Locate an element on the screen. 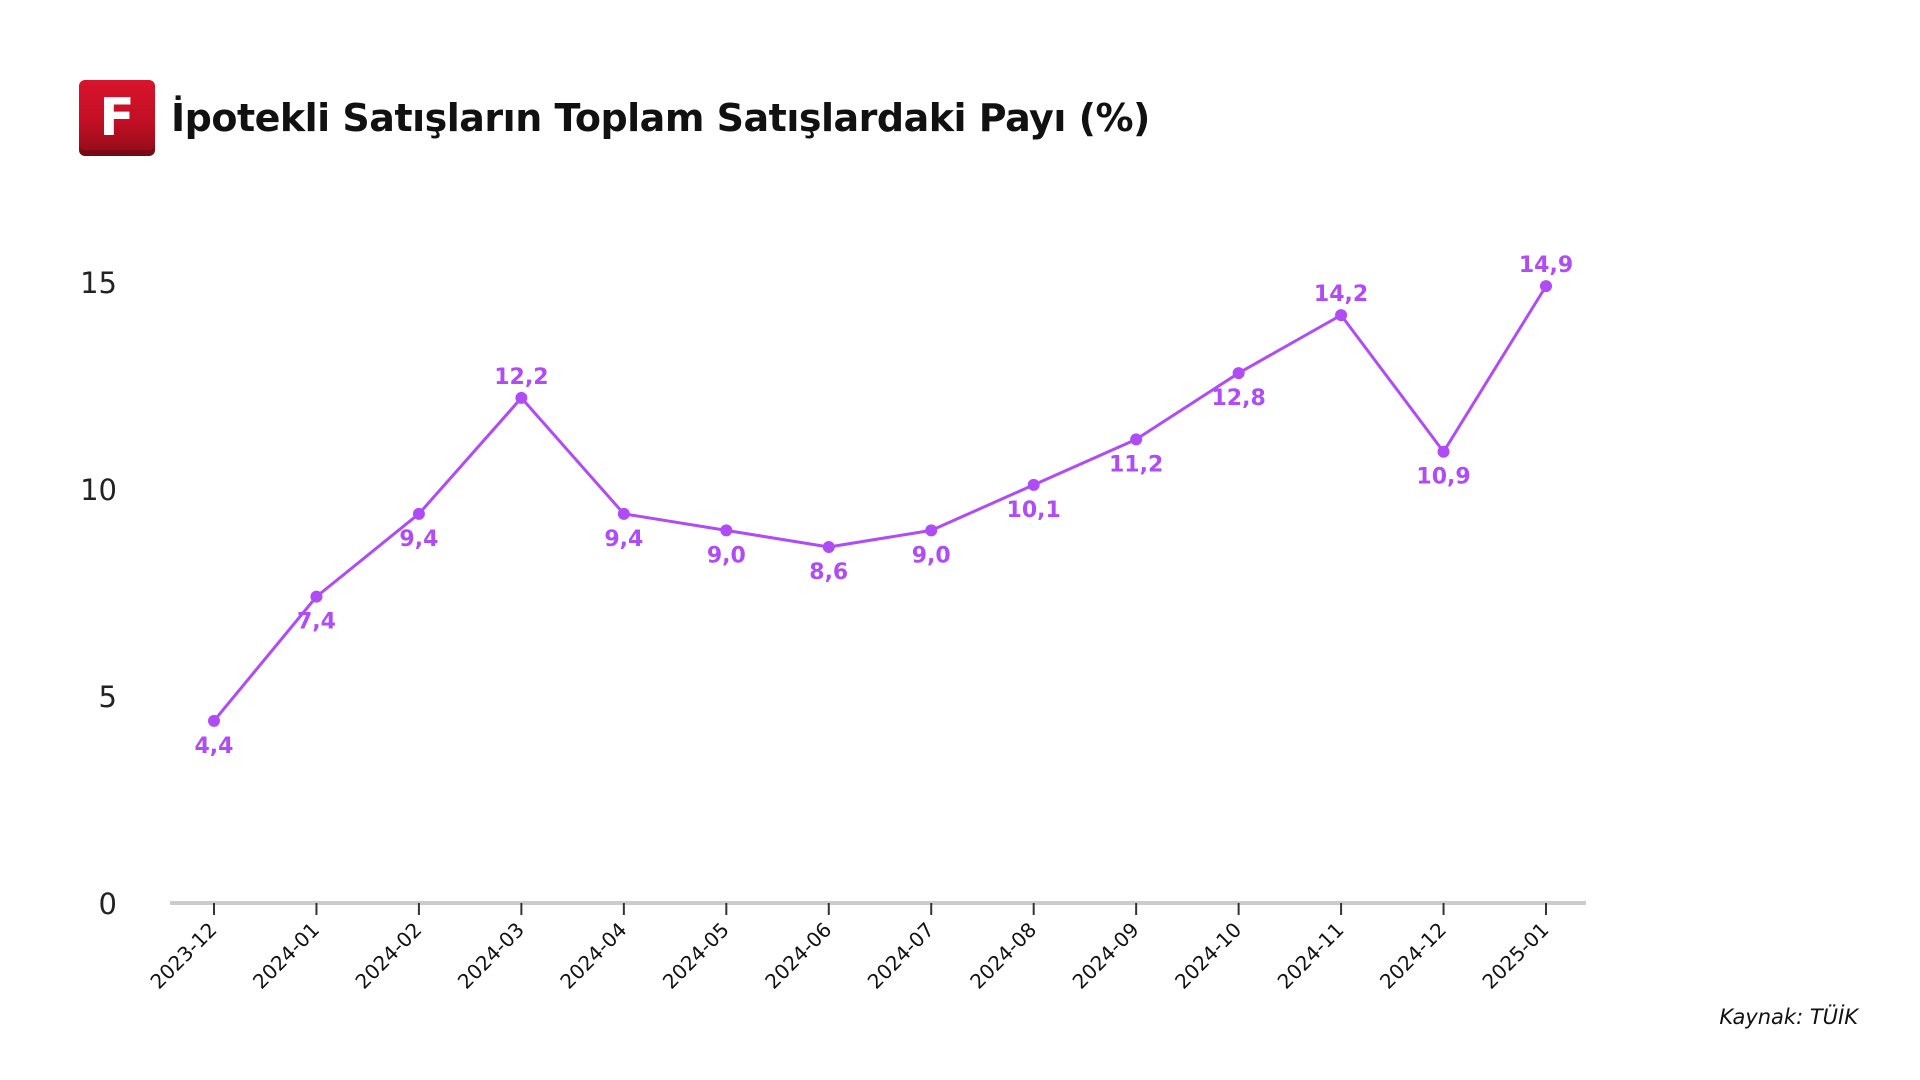 The height and width of the screenshot is (1080, 1920). x-tick-label: 2025-01 is located at coordinates (1515, 956).